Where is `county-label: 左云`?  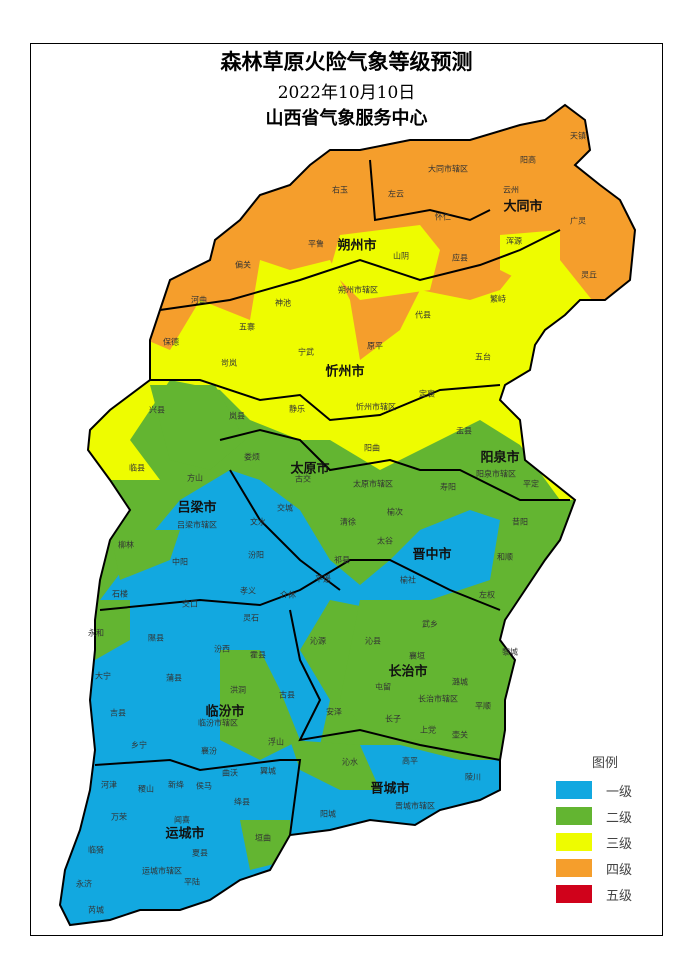
county-label: 左云 is located at coordinates (396, 194).